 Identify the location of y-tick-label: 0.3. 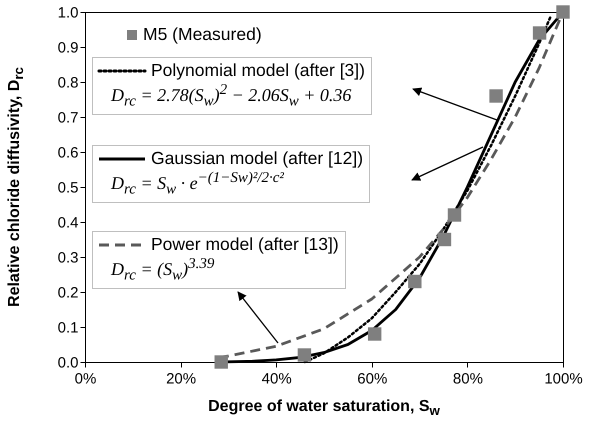
(68, 258).